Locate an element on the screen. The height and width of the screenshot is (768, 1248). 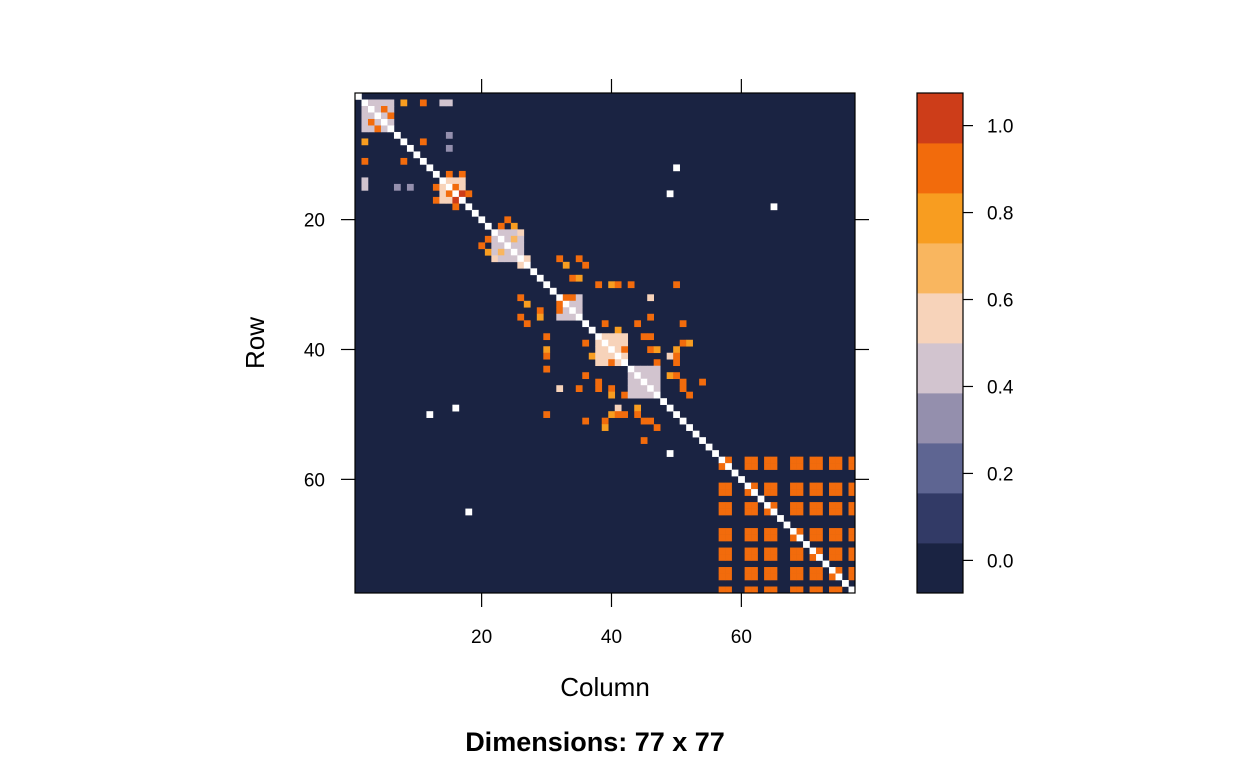
colorbar-frame is located at coordinates (940, 343).